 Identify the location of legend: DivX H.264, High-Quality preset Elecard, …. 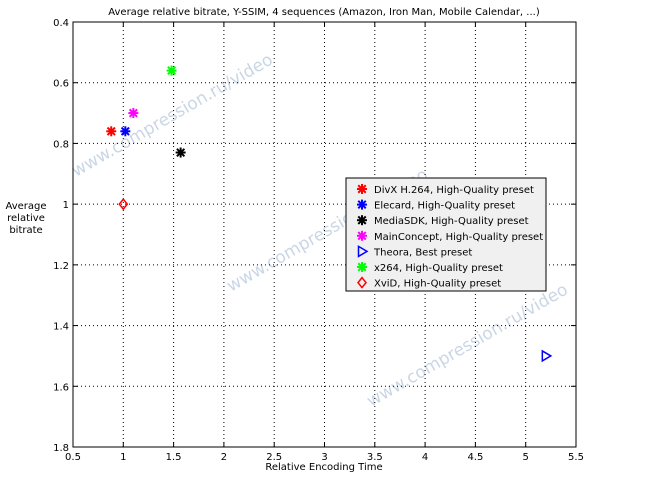
(446, 234).